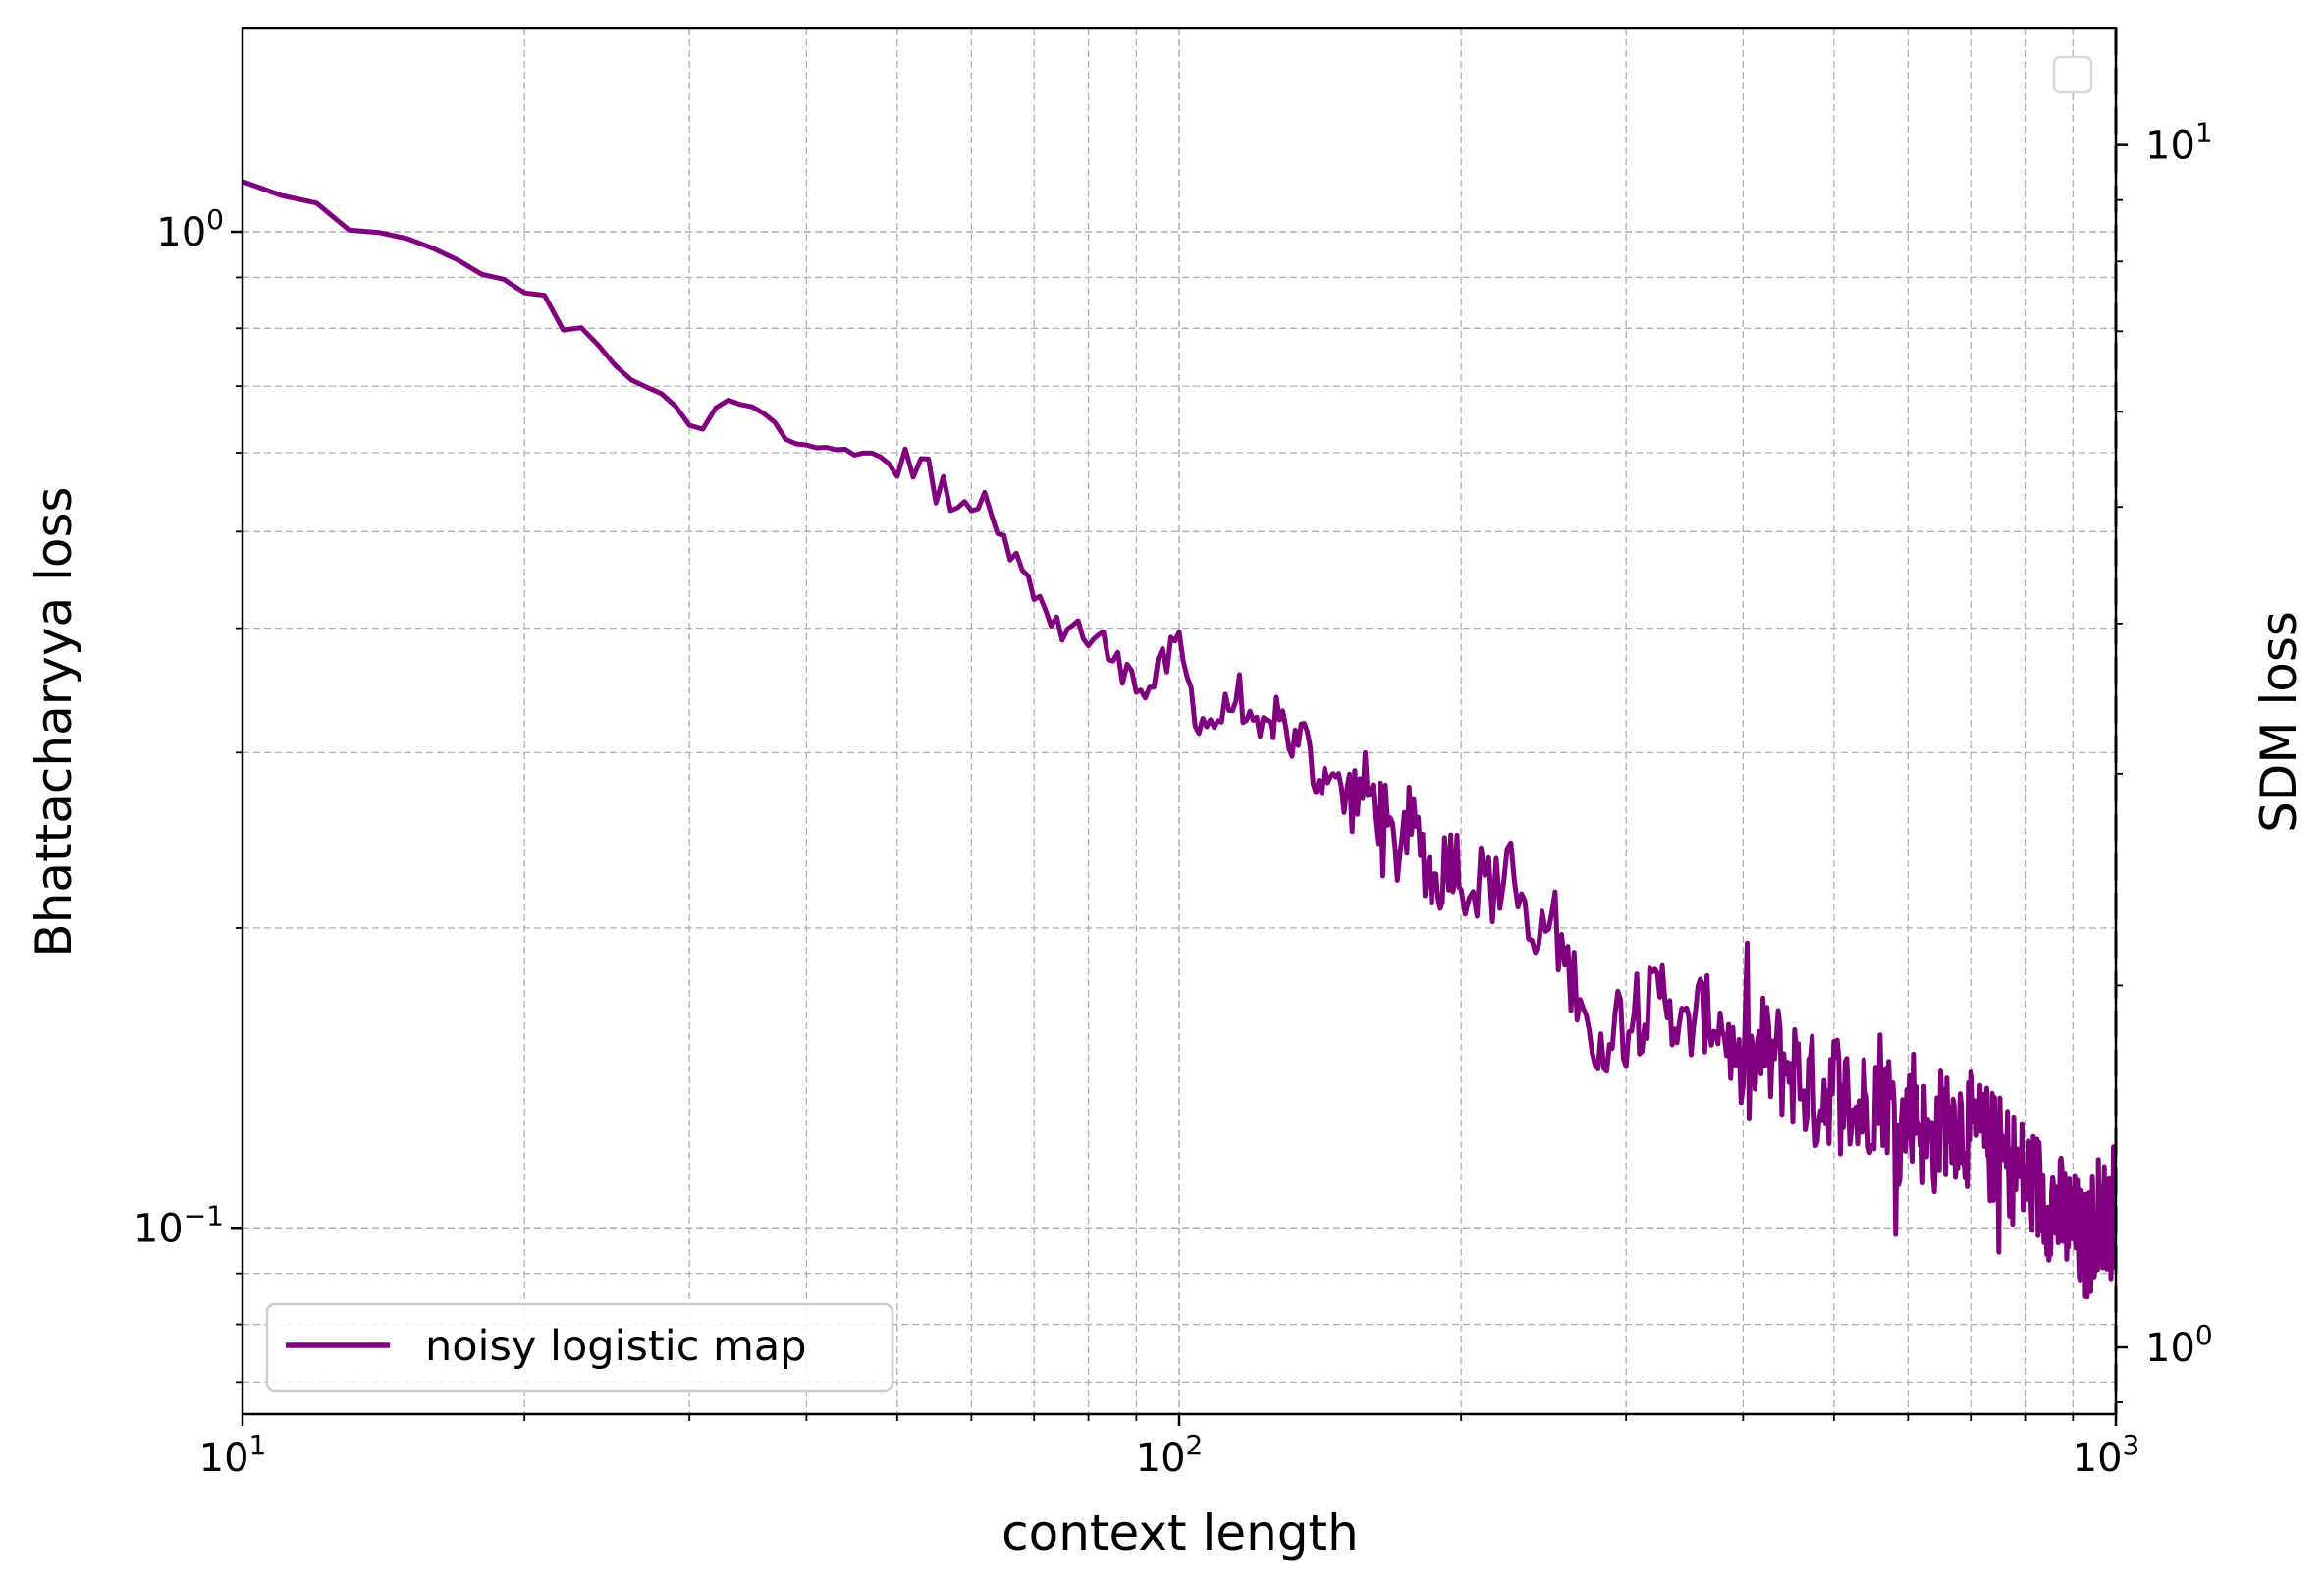  I want to click on y-tick-label: 10⁻¹, so click(179, 1225).